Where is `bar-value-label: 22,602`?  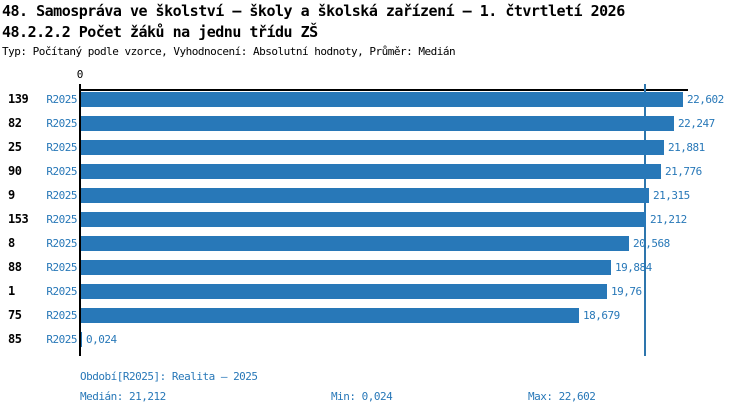
bar-value-label: 22,602 is located at coordinates (705, 99).